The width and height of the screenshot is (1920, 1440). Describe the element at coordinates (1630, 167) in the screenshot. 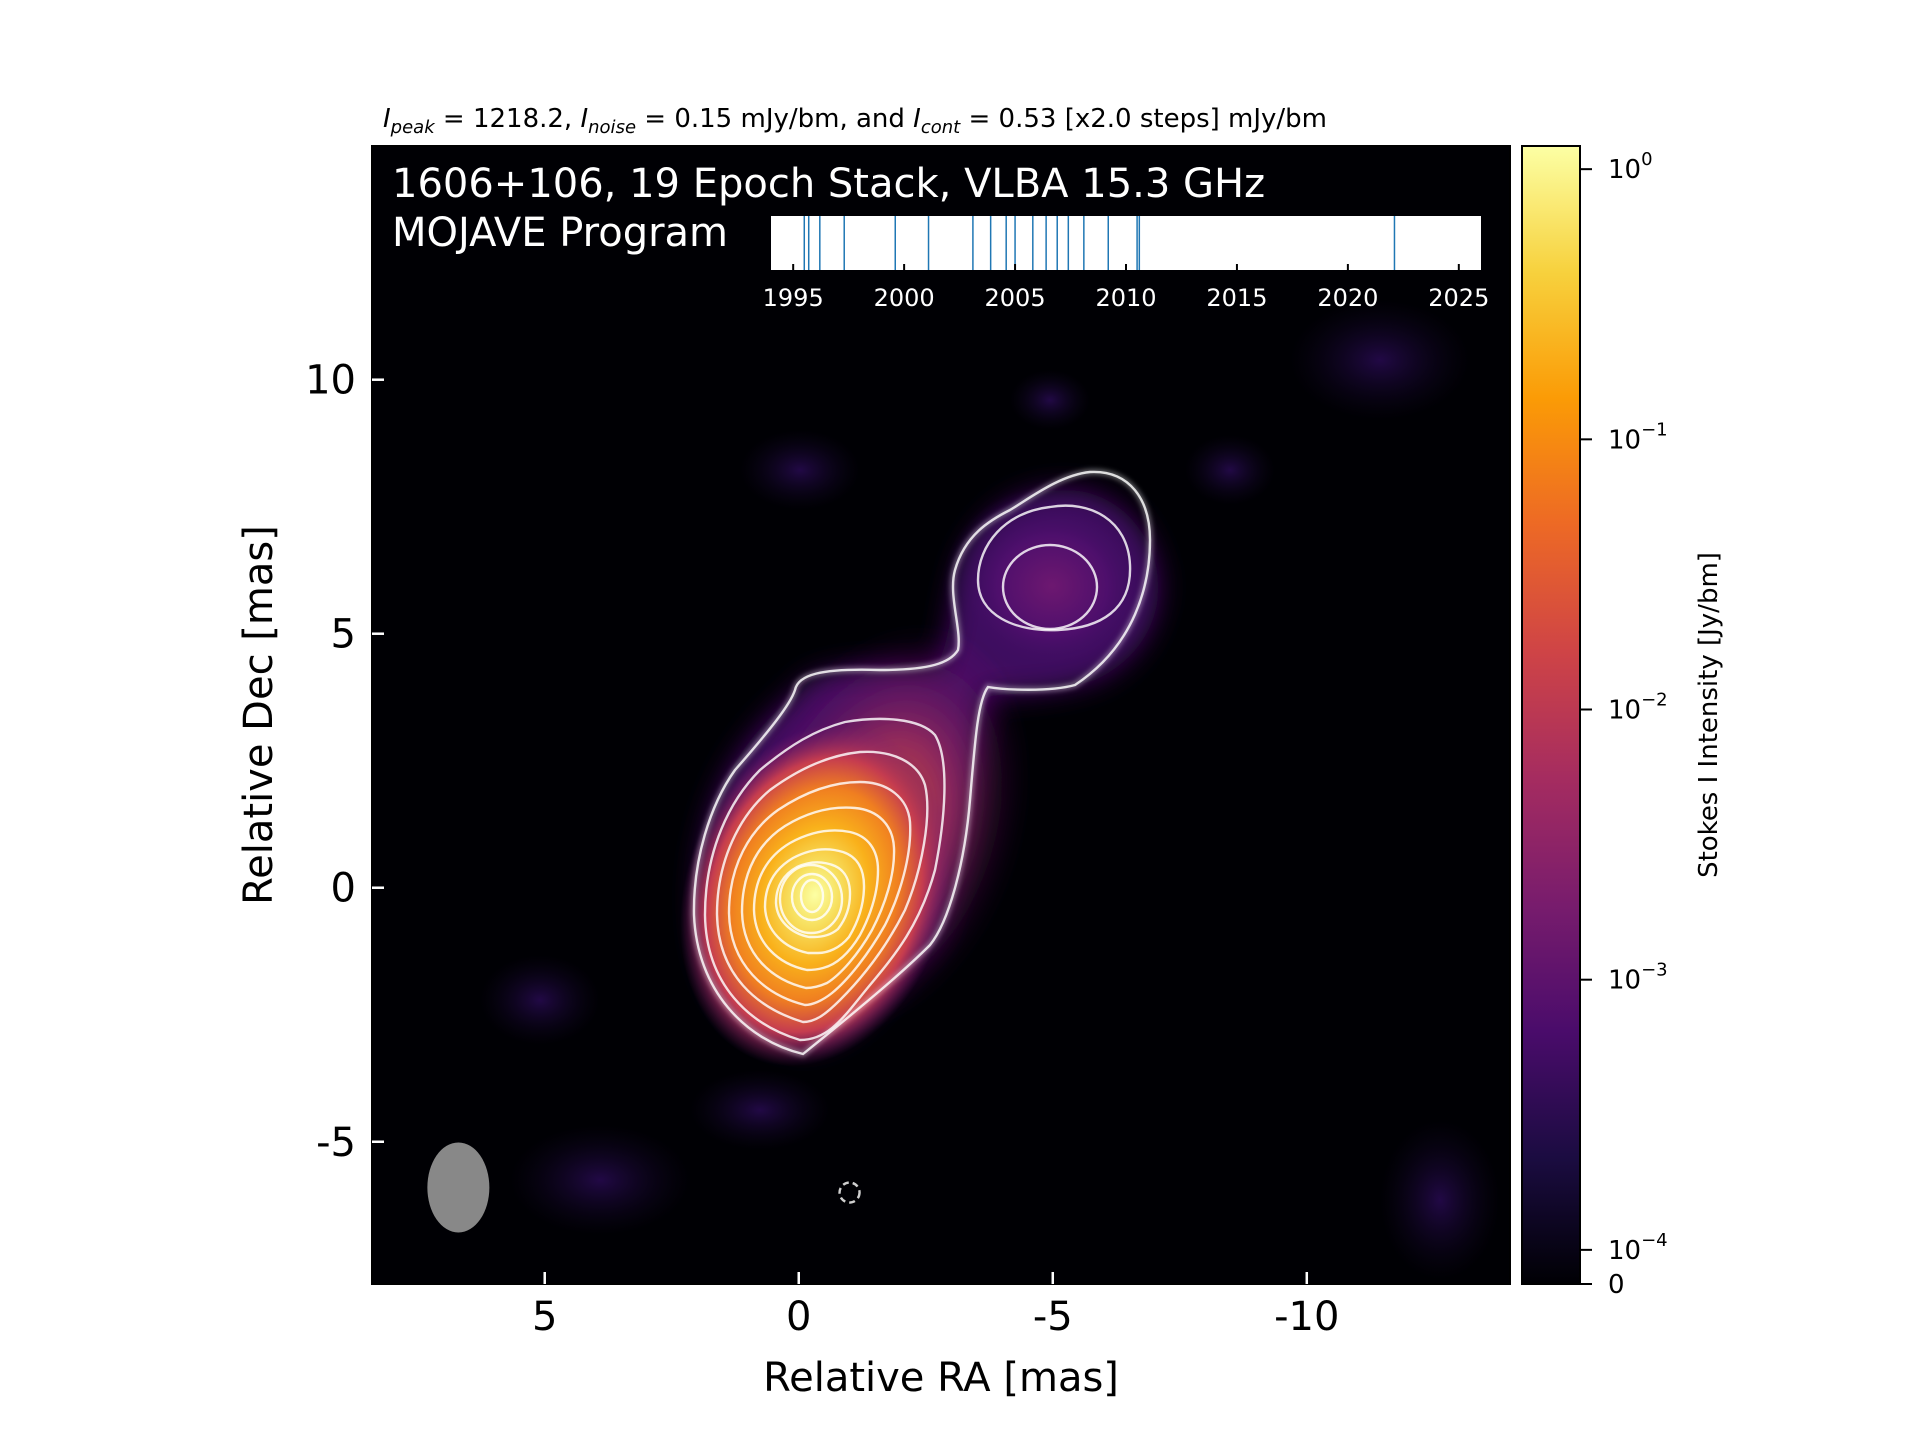

I see `colorbar-tick-label: 10⁰` at that location.